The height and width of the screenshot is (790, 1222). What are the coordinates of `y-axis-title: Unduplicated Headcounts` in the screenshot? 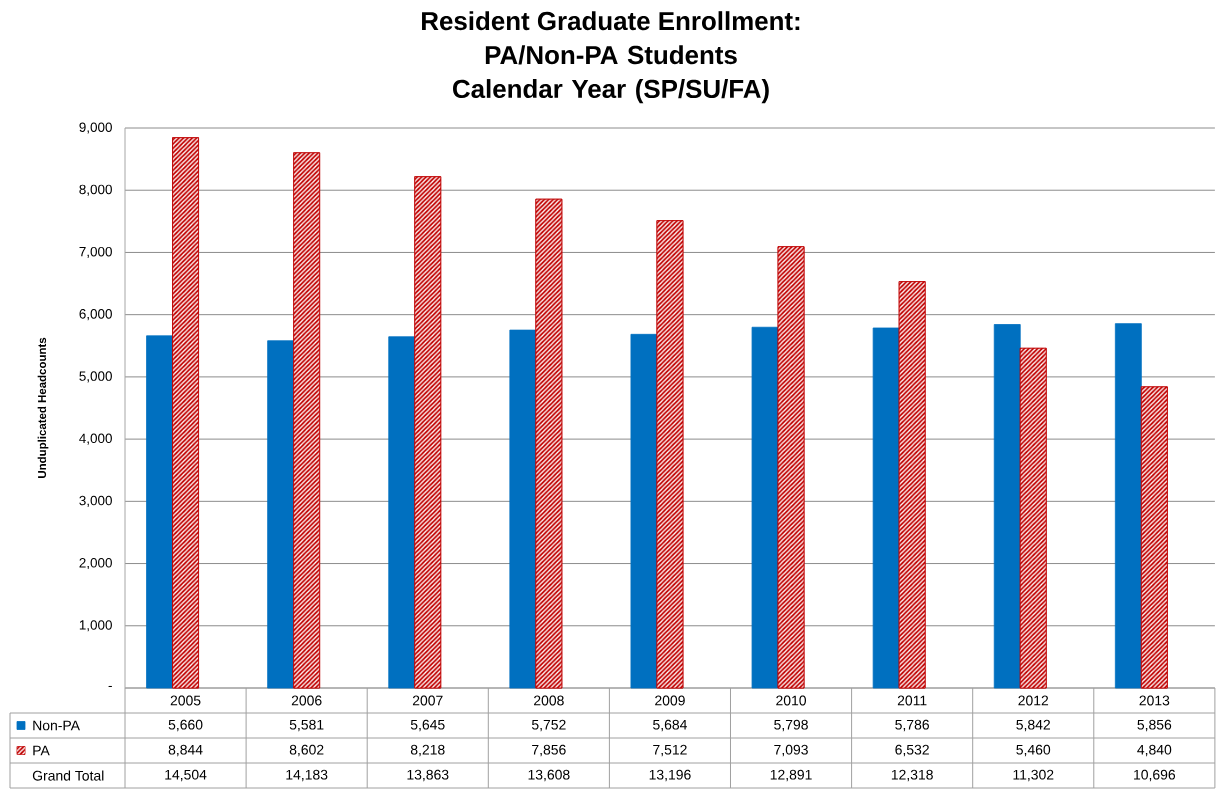 It's located at (43, 407).